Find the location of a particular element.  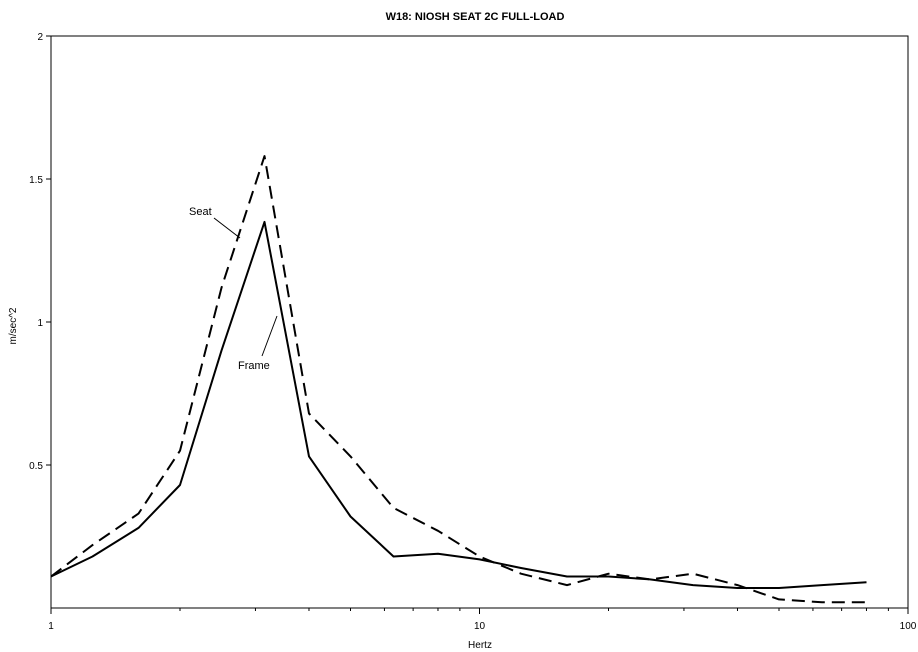

annotation-seat: Seat is located at coordinates (215, 222).